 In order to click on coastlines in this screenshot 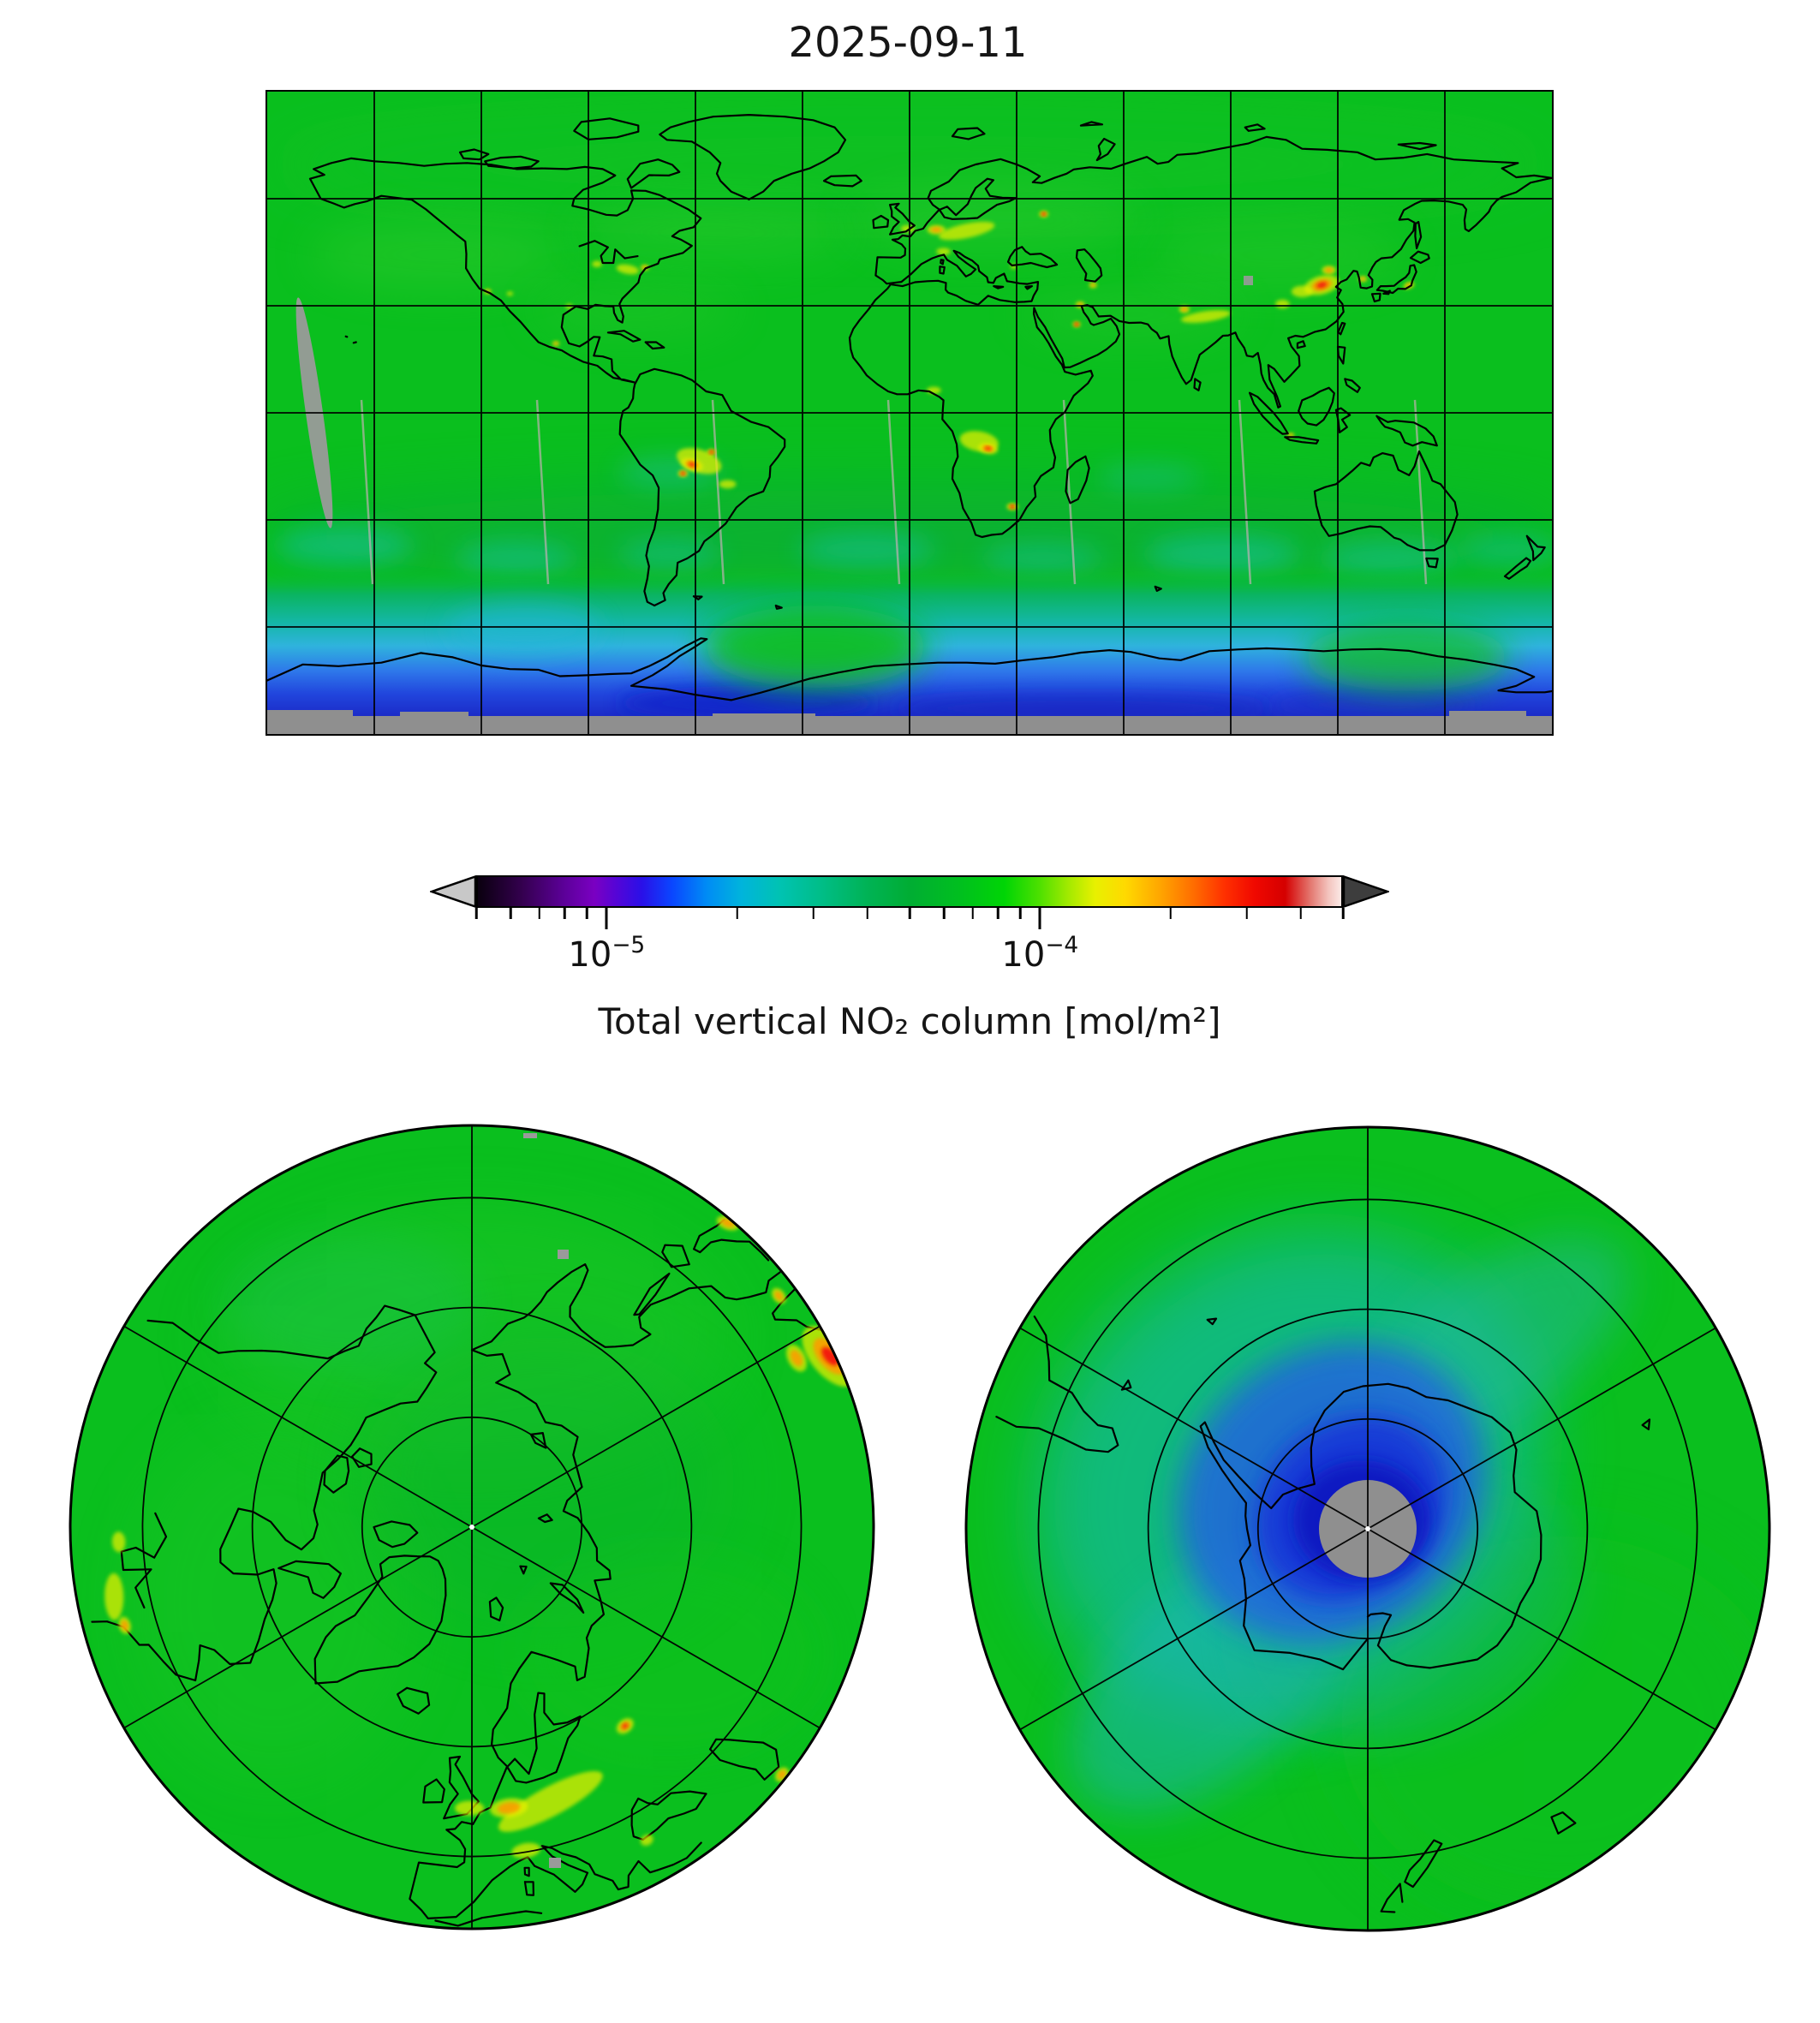, I will do `click(456, 1573)`.